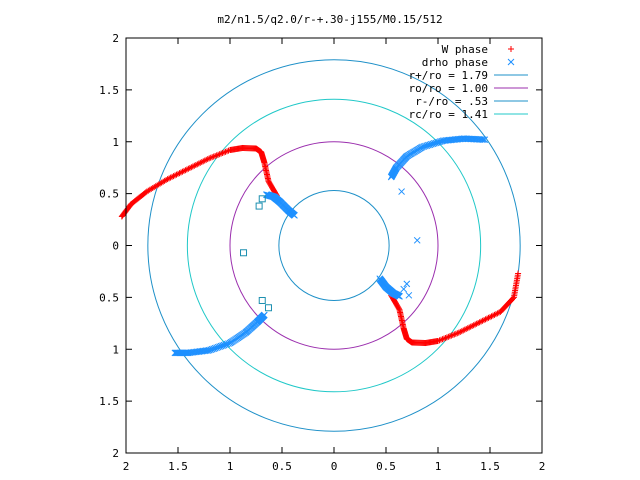 This screenshot has width=640, height=480. What do you see at coordinates (542, 466) in the screenshot?
I see `x-tick-label: 2` at bounding box center [542, 466].